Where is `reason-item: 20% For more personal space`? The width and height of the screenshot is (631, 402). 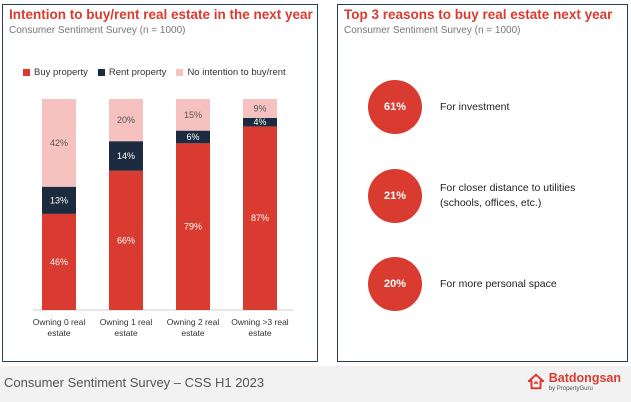 reason-item: 20% For more personal space is located at coordinates (464, 284).